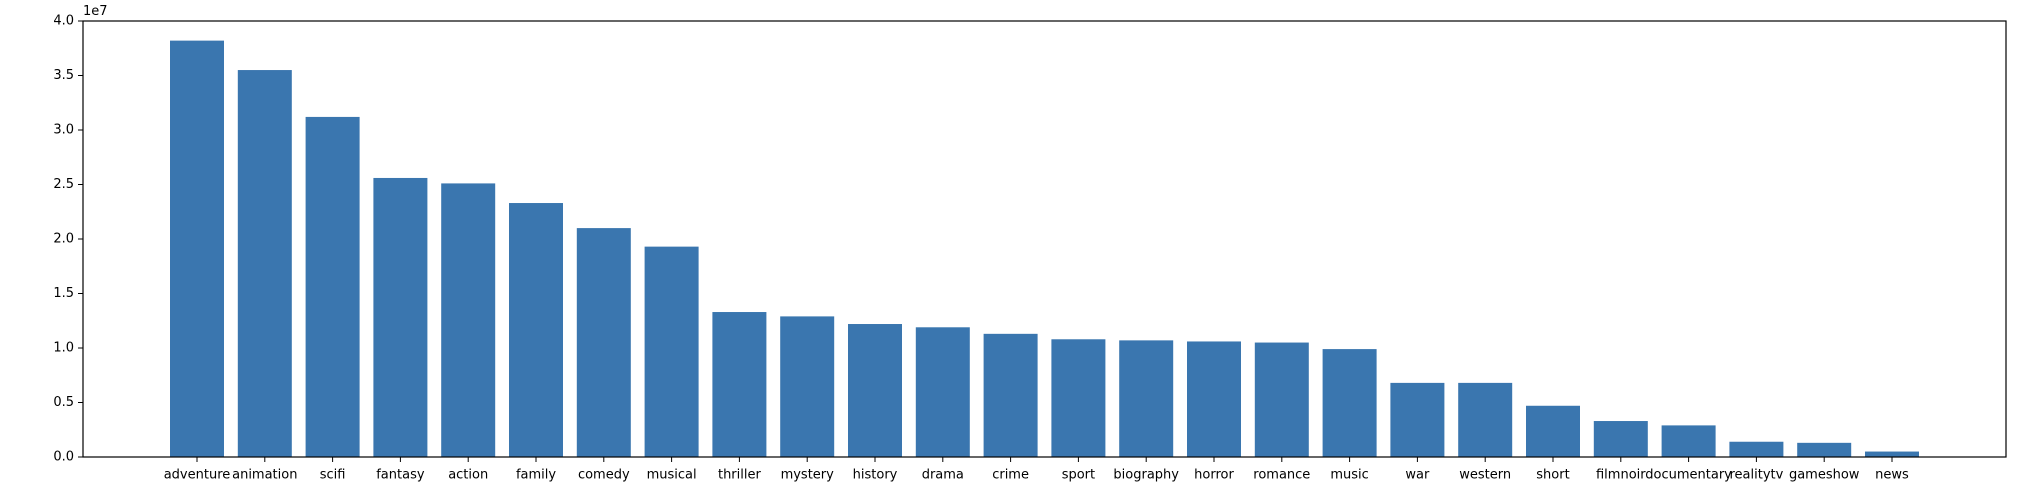 The image size is (2034, 490). What do you see at coordinates (1214, 399) in the screenshot?
I see `bar-horror` at bounding box center [1214, 399].